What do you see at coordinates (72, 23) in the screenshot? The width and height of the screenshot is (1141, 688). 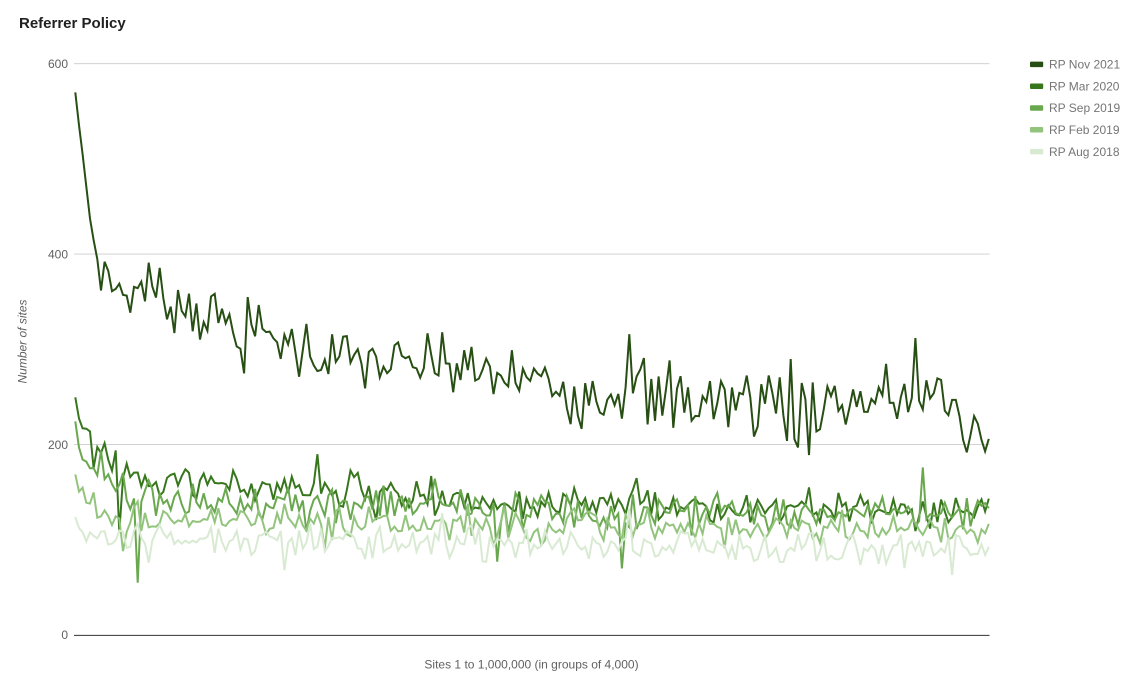 I see `svg-text: Referrer Policy` at bounding box center [72, 23].